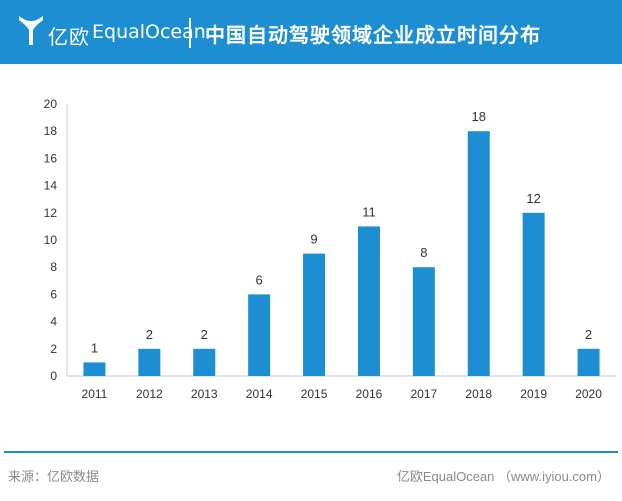  I want to click on y-tick-label: 0, so click(53, 376).